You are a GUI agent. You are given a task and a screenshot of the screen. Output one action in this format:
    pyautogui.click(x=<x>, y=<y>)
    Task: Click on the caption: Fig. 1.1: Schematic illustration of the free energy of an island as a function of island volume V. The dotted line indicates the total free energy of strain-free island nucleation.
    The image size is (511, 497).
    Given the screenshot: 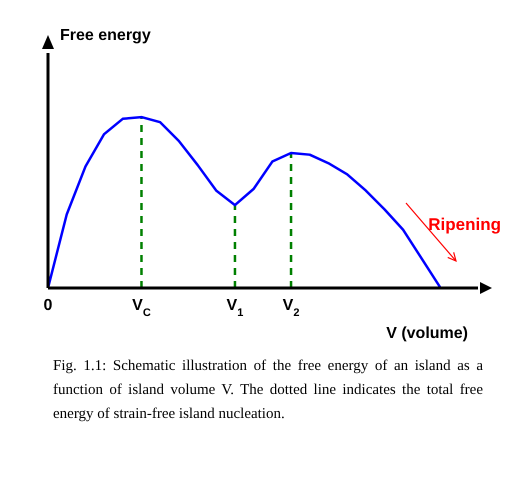 What is the action you would take?
    pyautogui.click(x=268, y=390)
    